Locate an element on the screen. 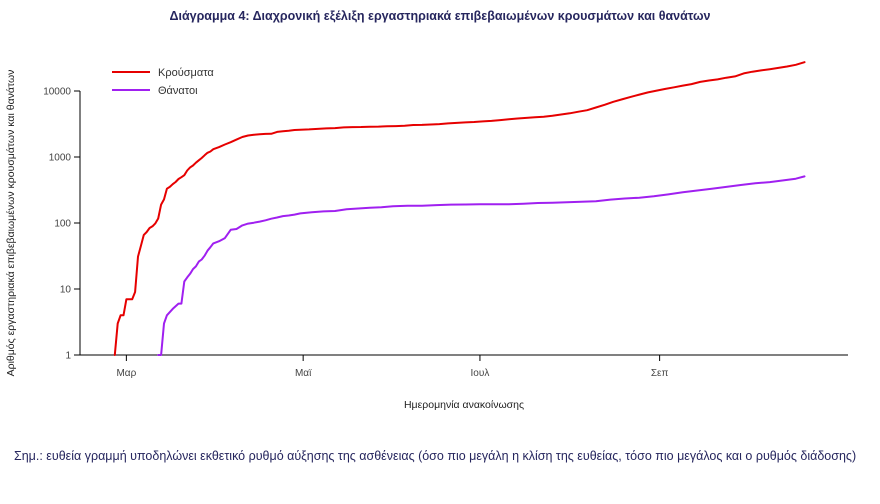  x-tick-label: Ιουλ is located at coordinates (480, 373).